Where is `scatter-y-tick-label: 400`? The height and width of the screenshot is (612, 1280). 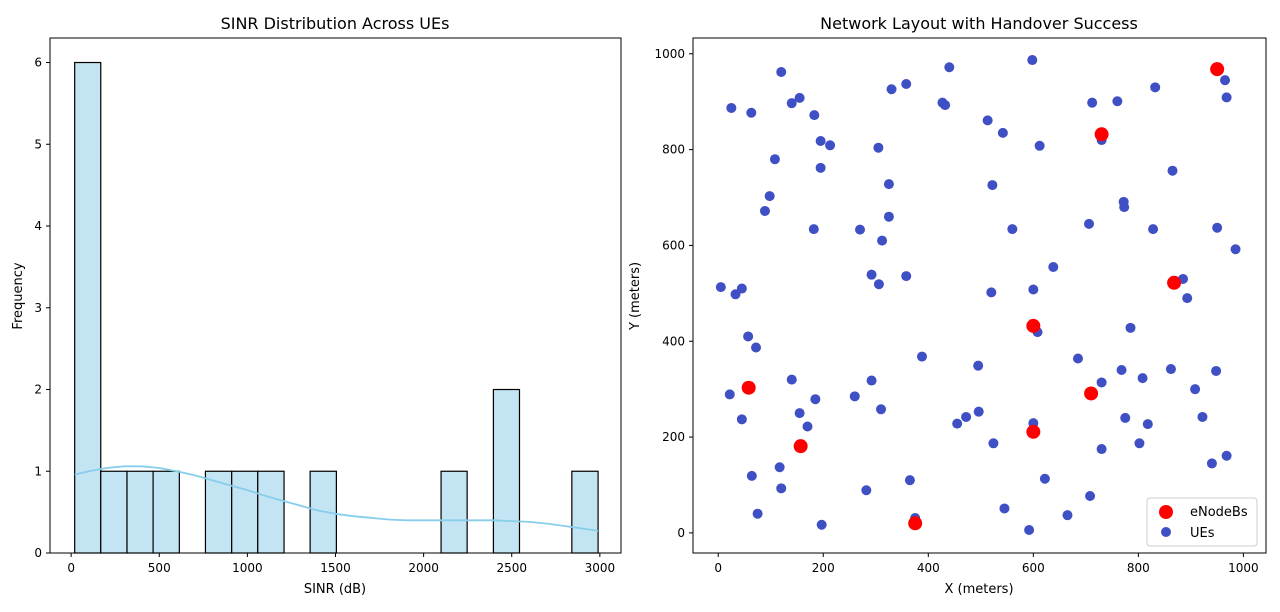 scatter-y-tick-label: 400 is located at coordinates (673, 341).